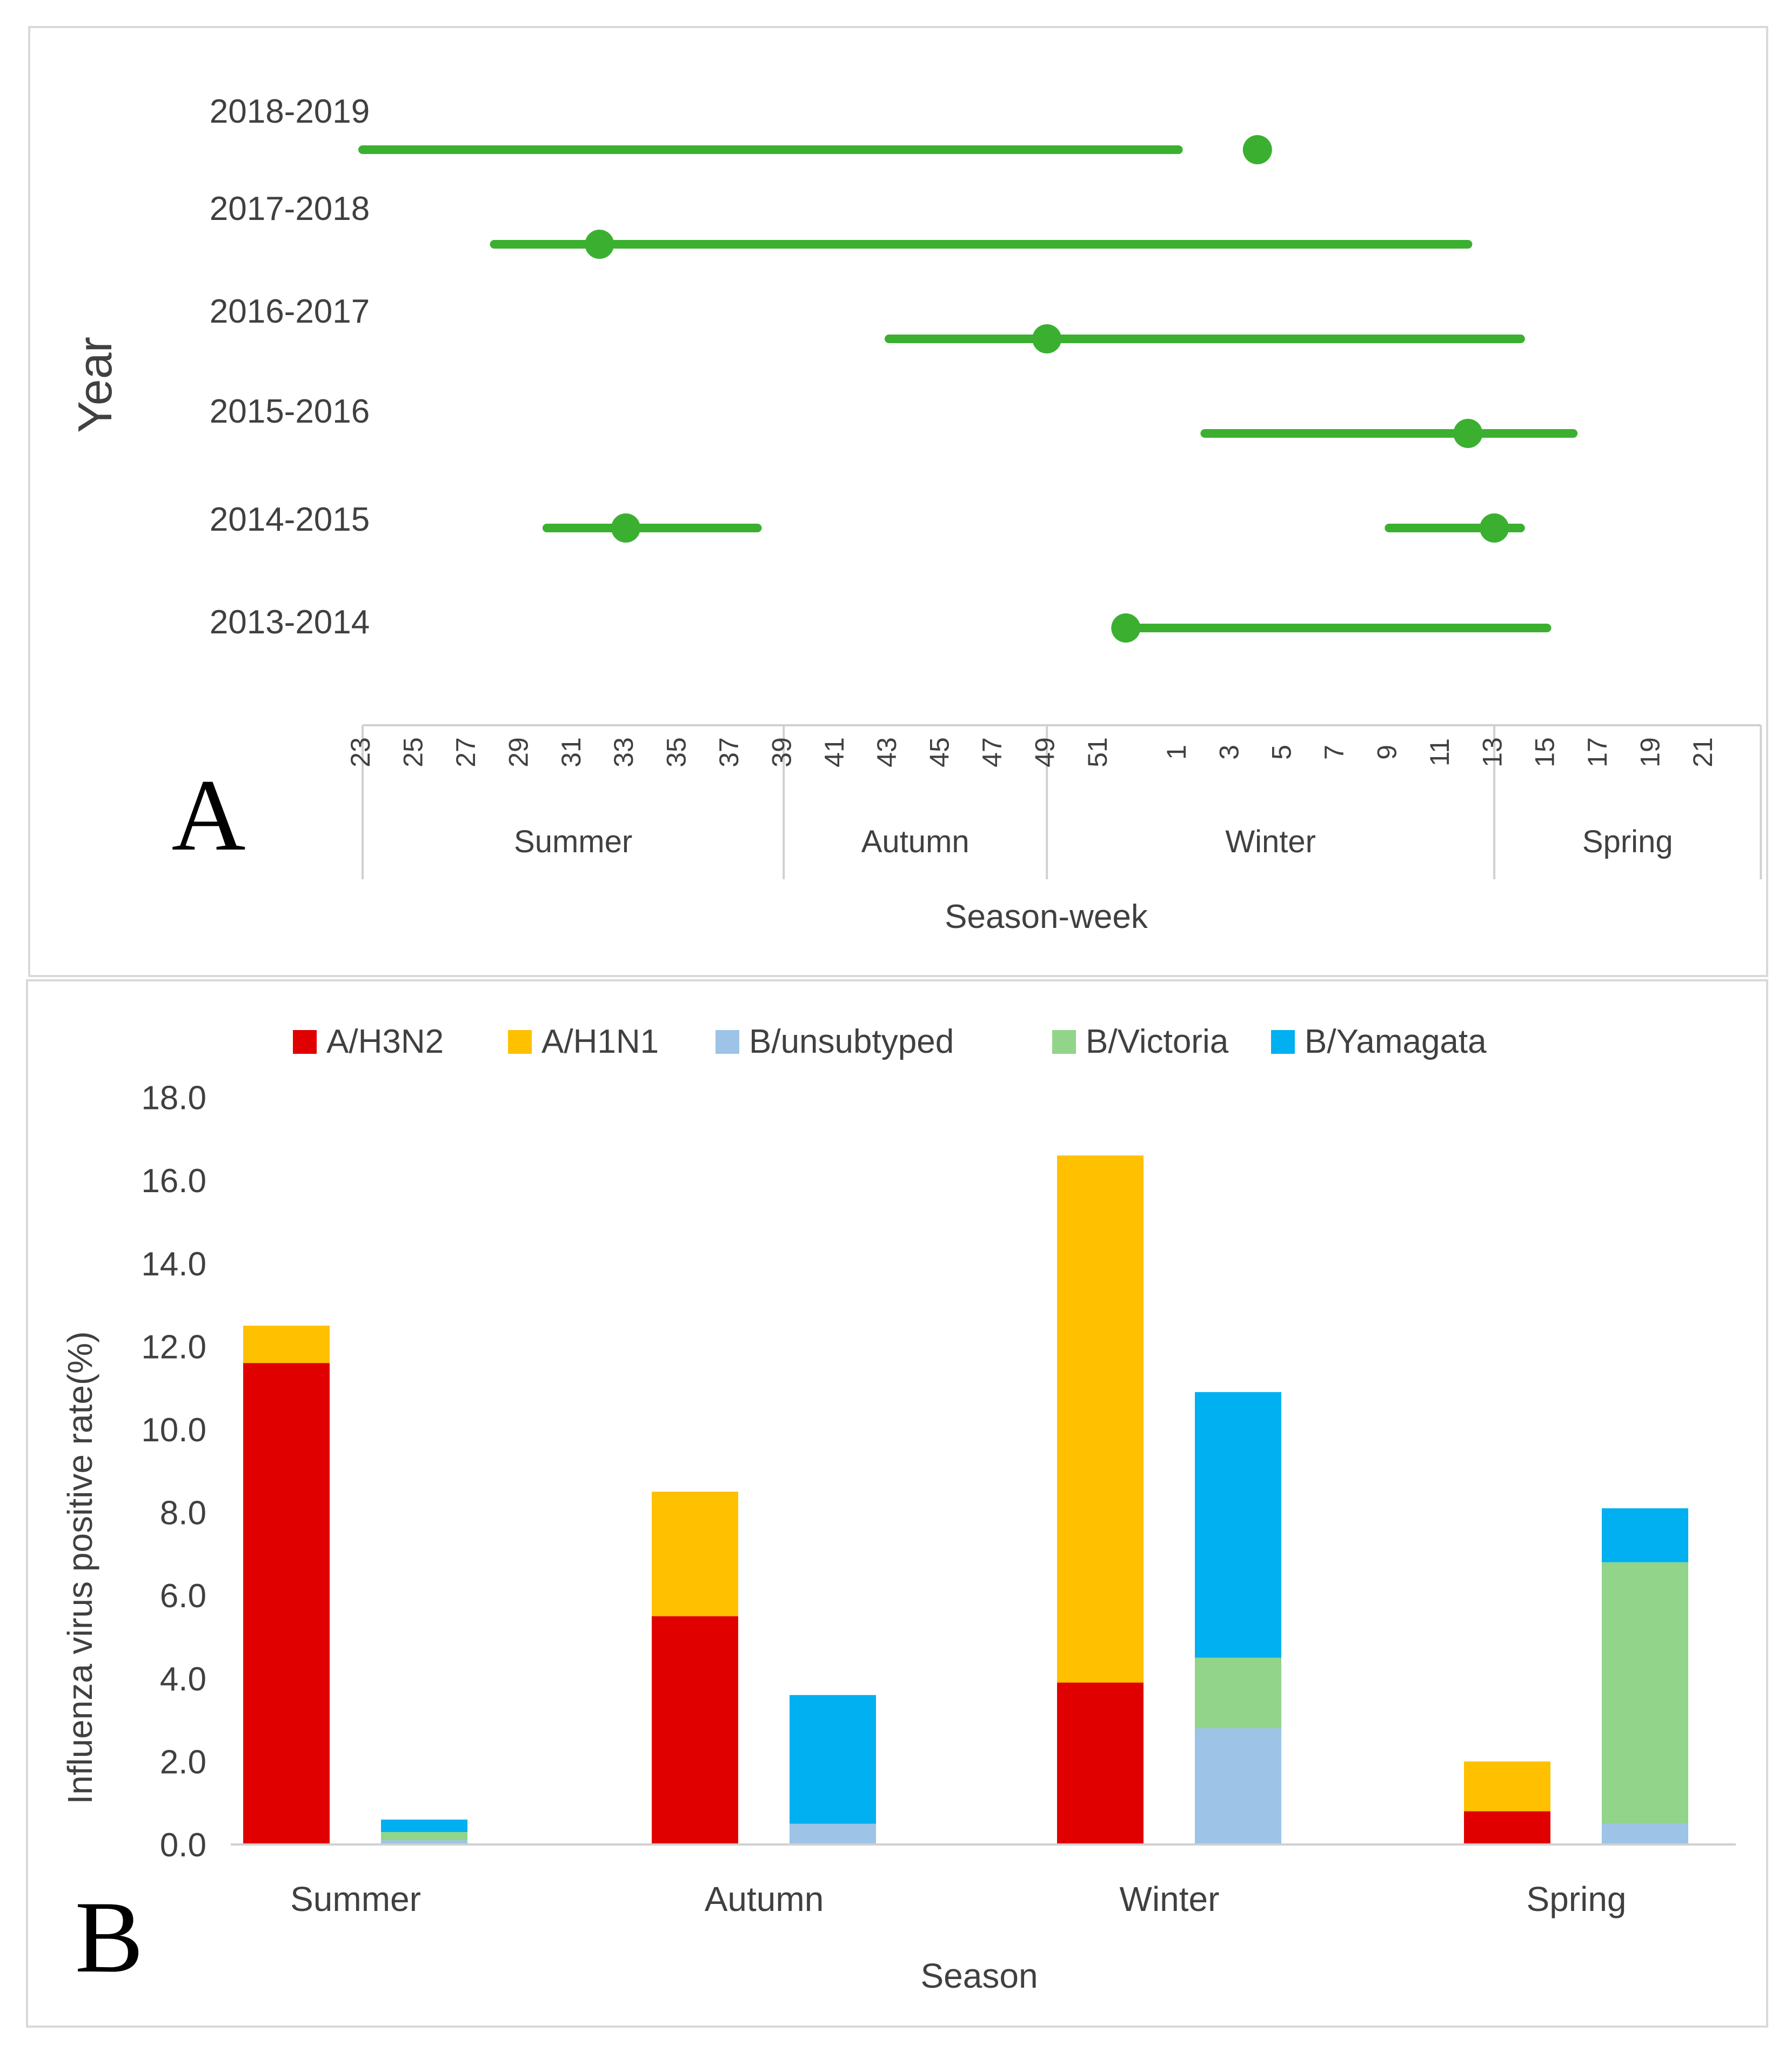  Describe the element at coordinates (174, 1098) in the screenshot. I see `y-tick-label: 18.0` at that location.